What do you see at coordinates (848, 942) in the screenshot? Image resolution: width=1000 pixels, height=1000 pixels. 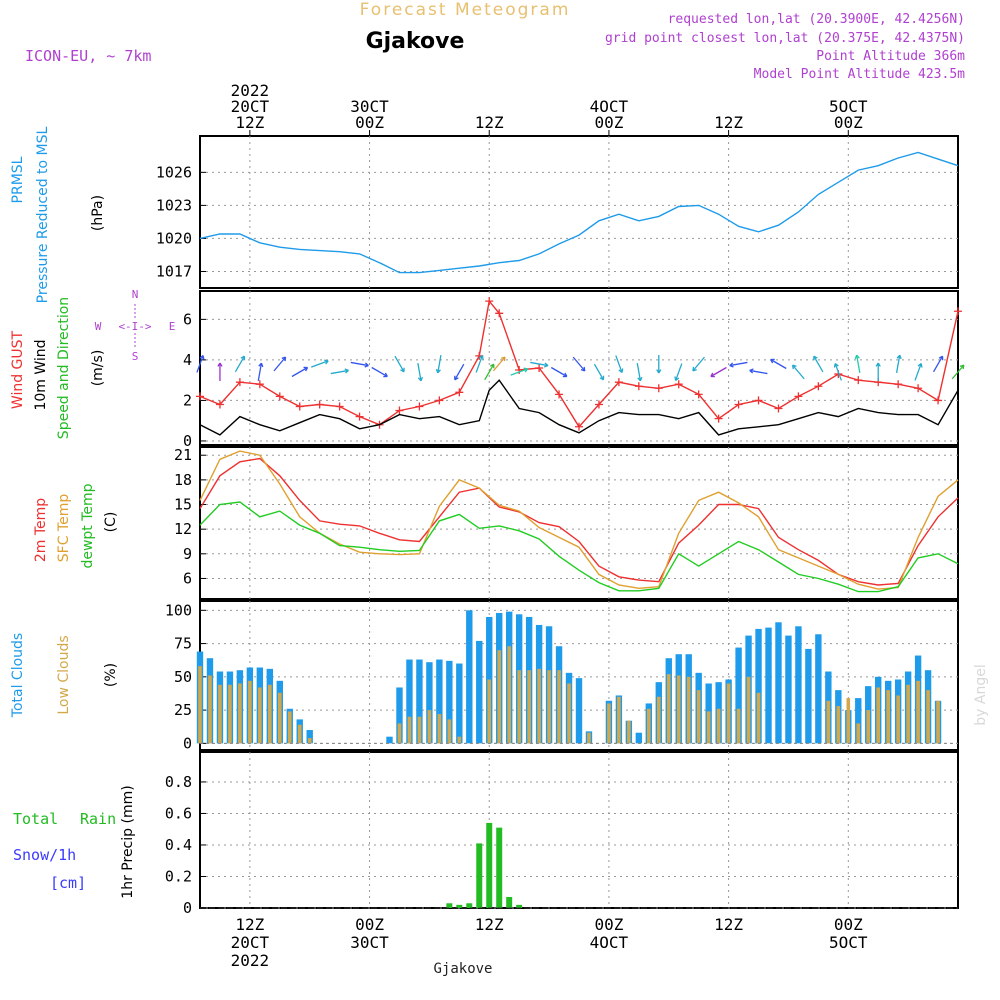 I see `bottom-time-label: 5OCT` at bounding box center [848, 942].